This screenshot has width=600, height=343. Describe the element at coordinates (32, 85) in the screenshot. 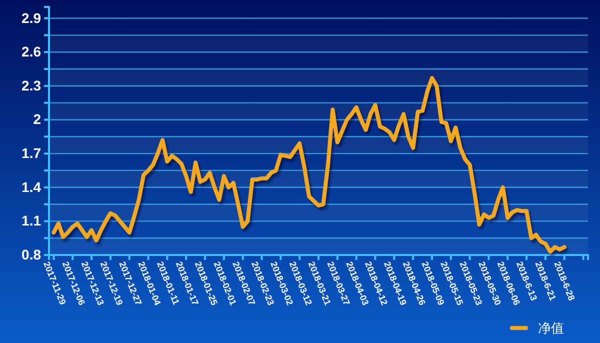

I see `y-tick-label: 2.3` at that location.